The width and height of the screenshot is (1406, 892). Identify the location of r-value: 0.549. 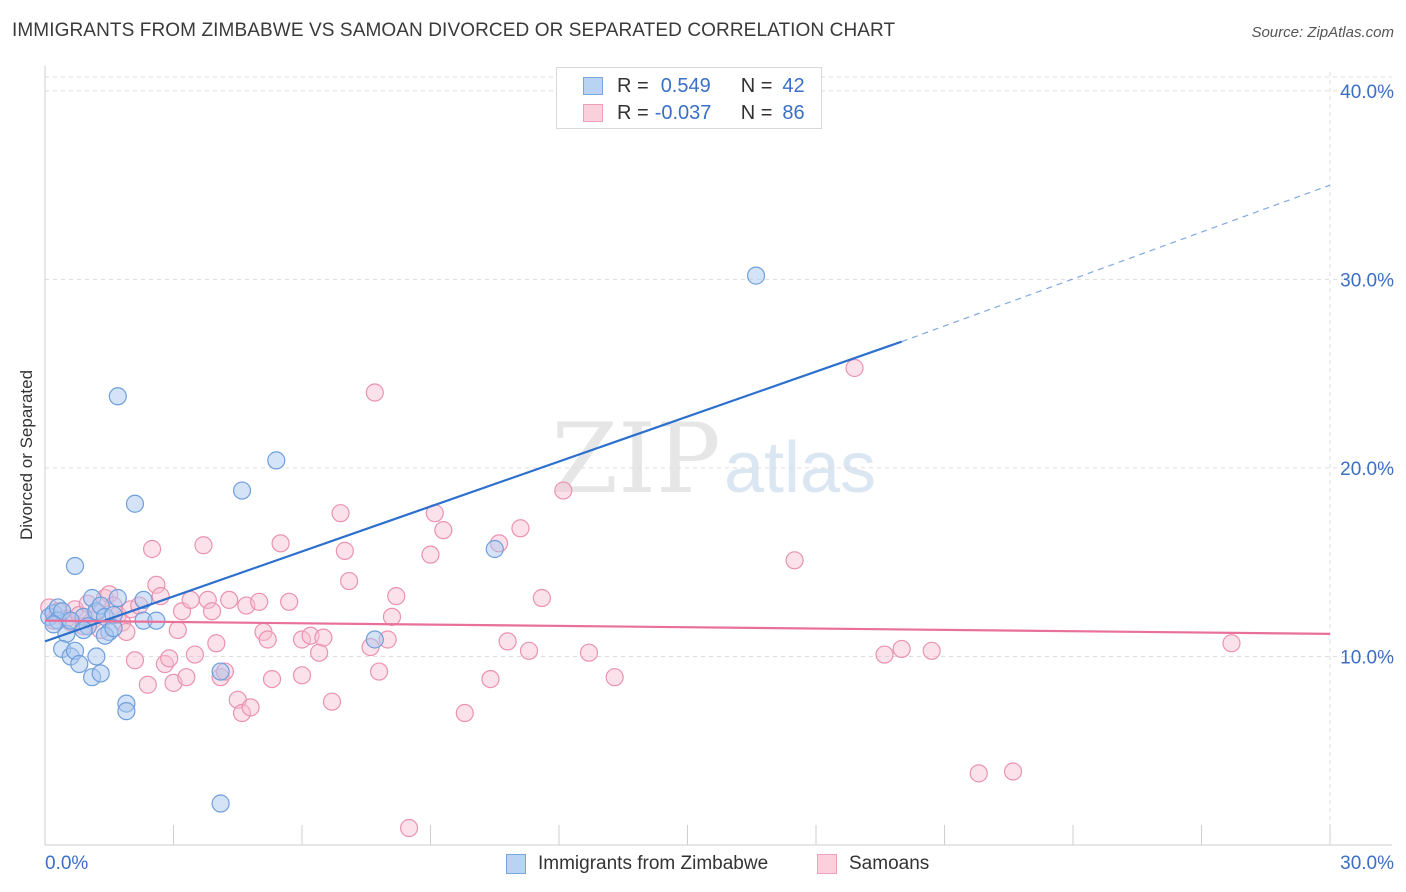
(685, 85).